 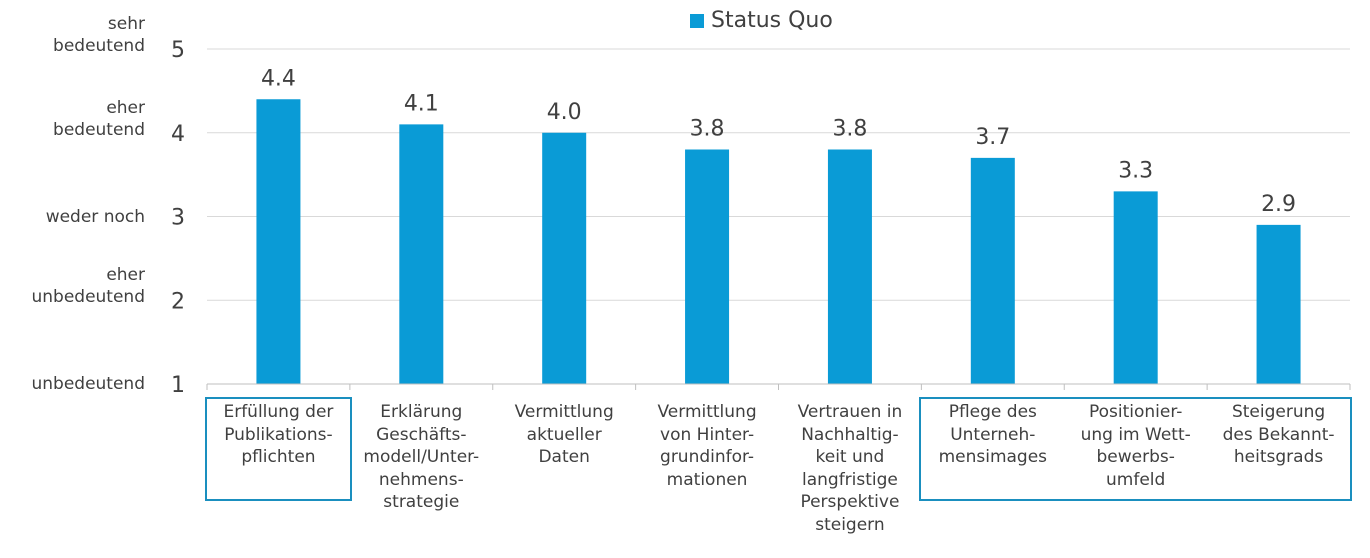 What do you see at coordinates (278, 457) in the screenshot?
I see `x-category-label-line: pflichten` at bounding box center [278, 457].